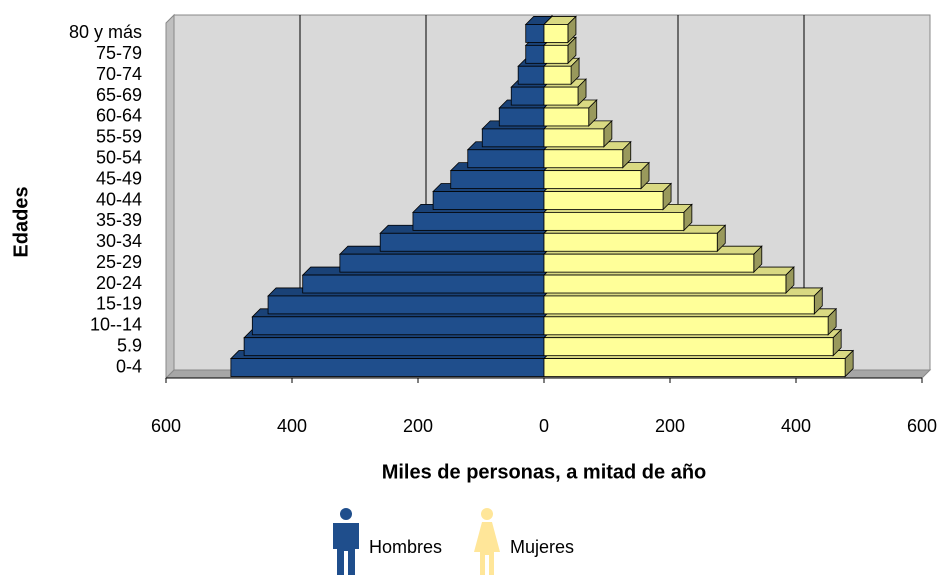 The image size is (945, 575). What do you see at coordinates (119, 53) in the screenshot?
I see `y-tick-label: 75-79` at bounding box center [119, 53].